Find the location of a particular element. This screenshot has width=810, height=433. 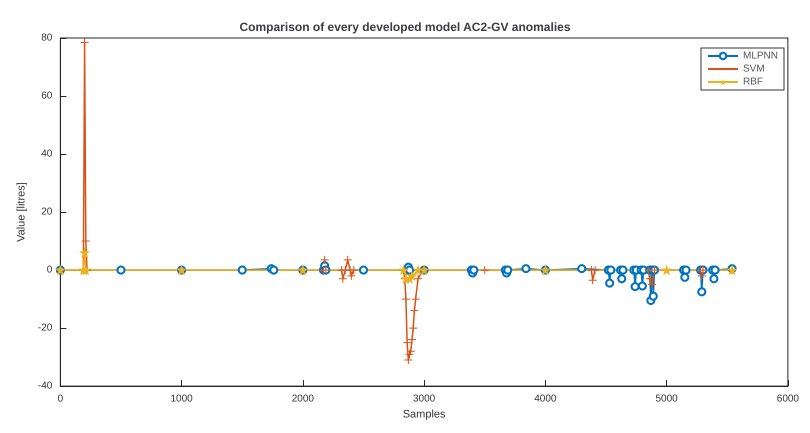

y-axis-title: Value [litres] is located at coordinates (22, 212).